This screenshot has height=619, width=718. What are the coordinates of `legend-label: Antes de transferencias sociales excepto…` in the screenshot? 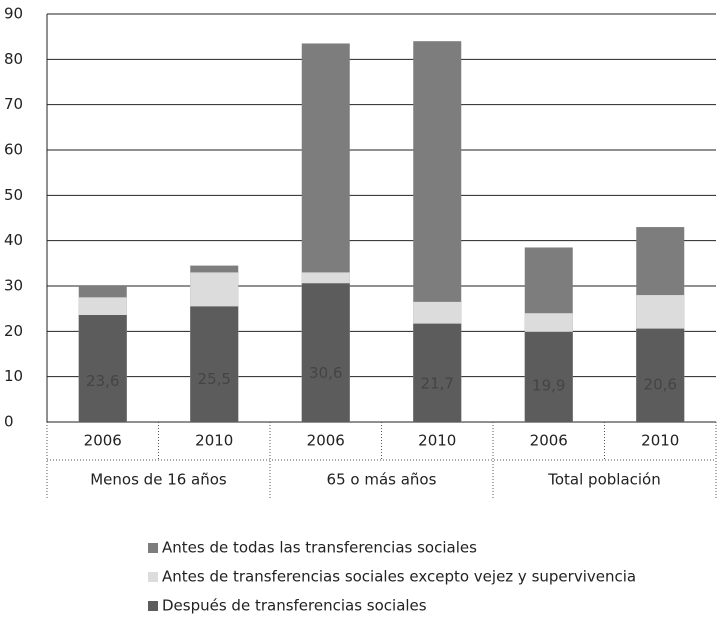 It's located at (399, 577).